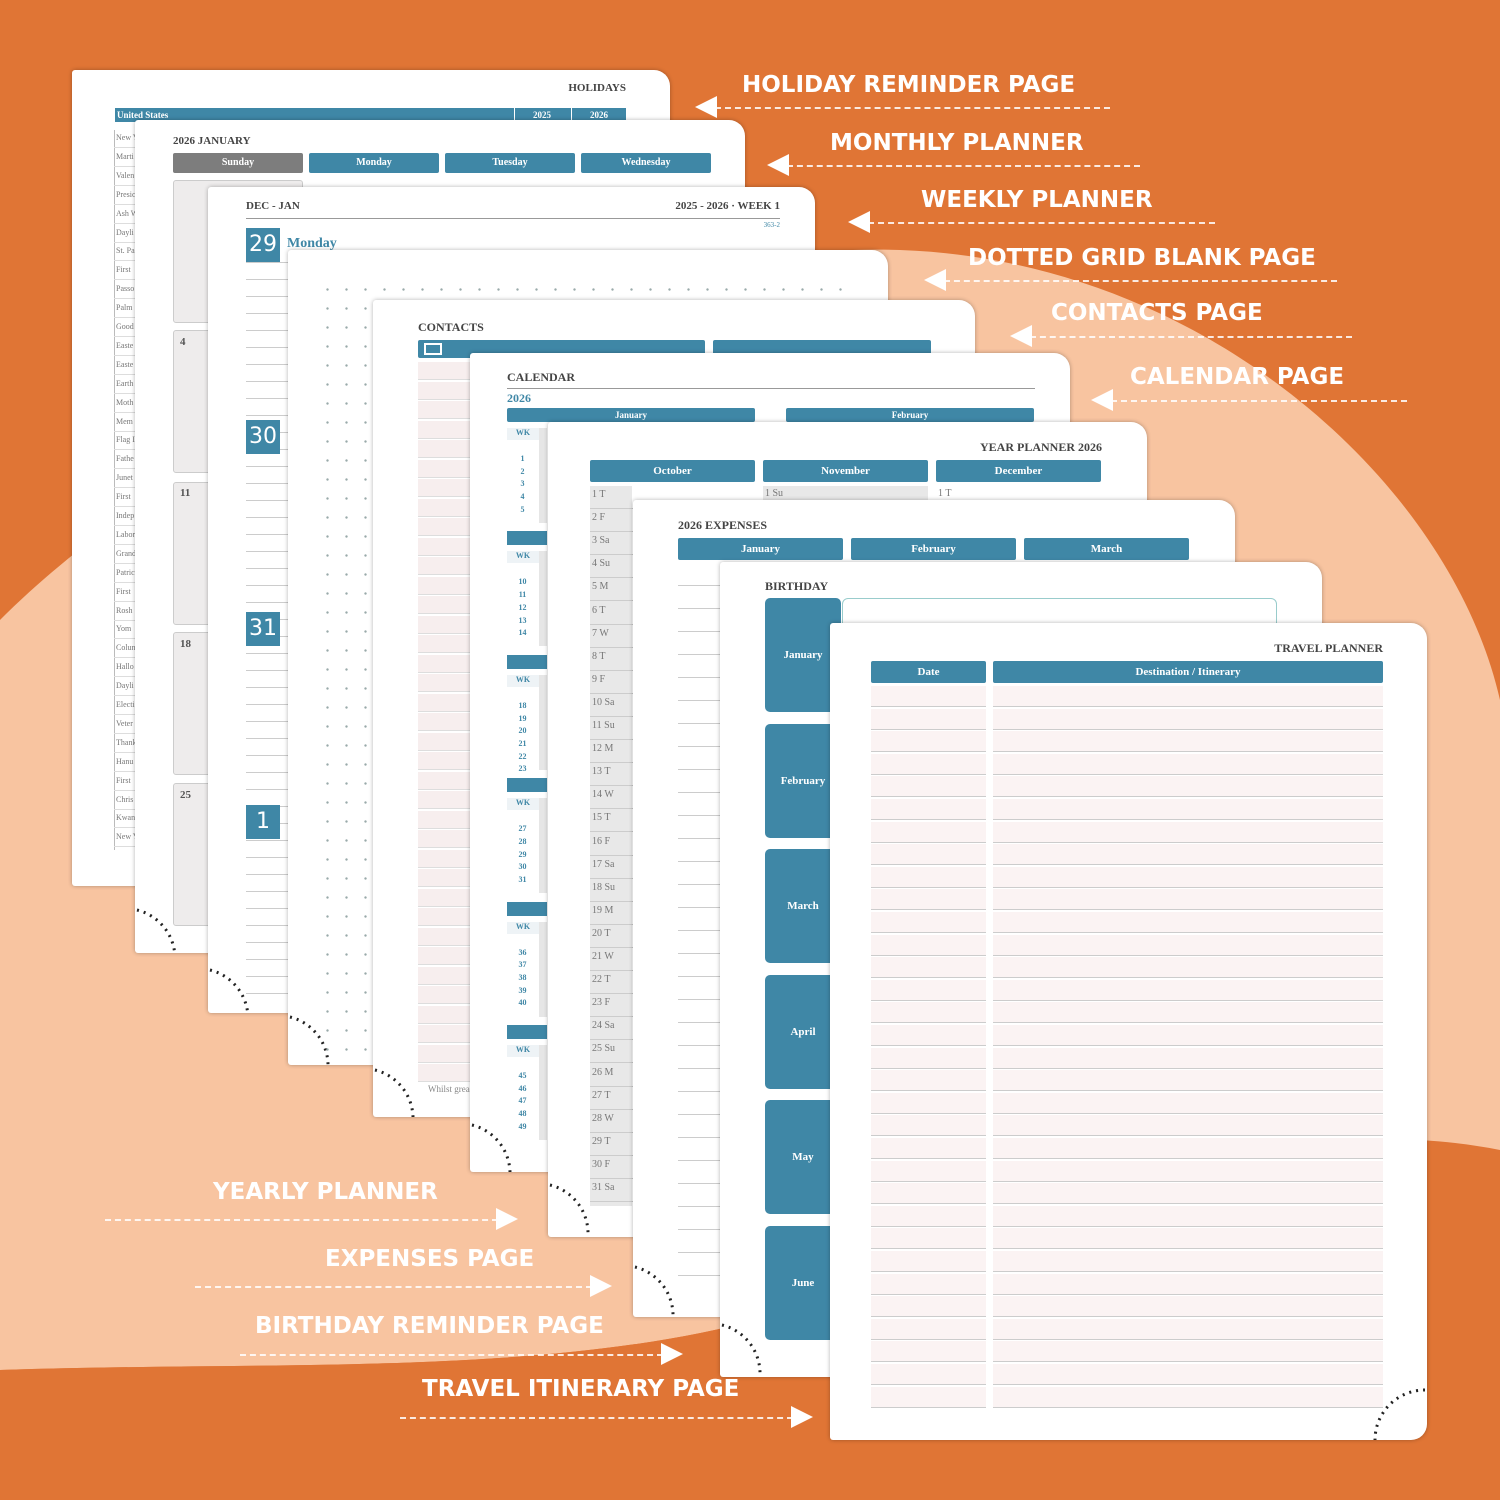  What do you see at coordinates (519, 398) in the screenshot?
I see `year: 2026` at bounding box center [519, 398].